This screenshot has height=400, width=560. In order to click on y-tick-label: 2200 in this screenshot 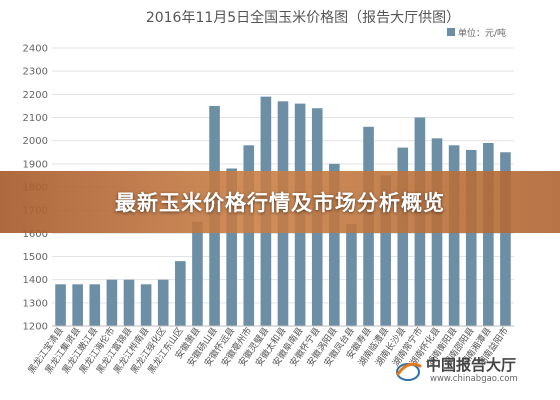, I will do `click(35, 95)`.